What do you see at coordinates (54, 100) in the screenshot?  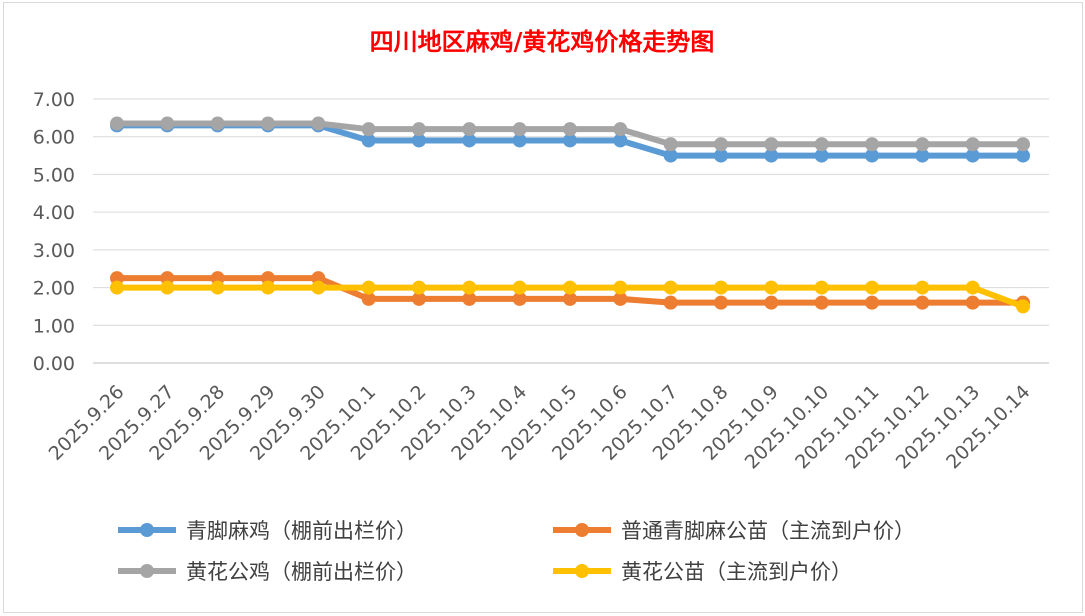 I see `y-tick-label: 7.00` at bounding box center [54, 100].